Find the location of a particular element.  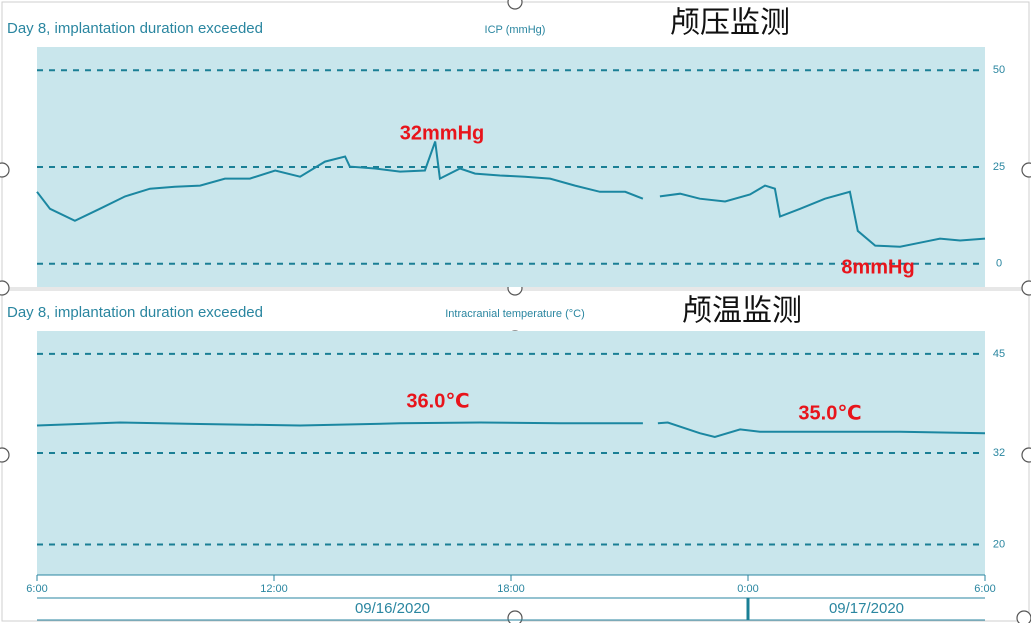

annotation: 8mmHg is located at coordinates (877, 267).